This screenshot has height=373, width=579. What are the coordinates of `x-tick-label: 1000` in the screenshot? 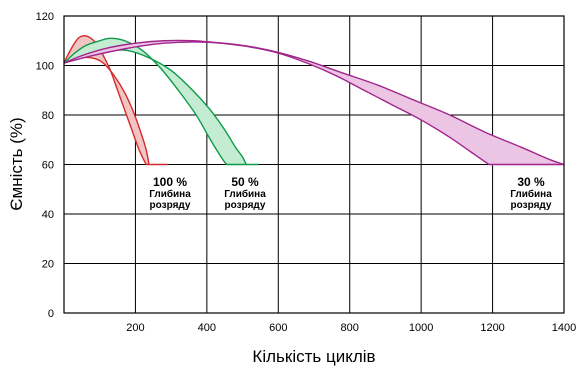 It's located at (421, 328).